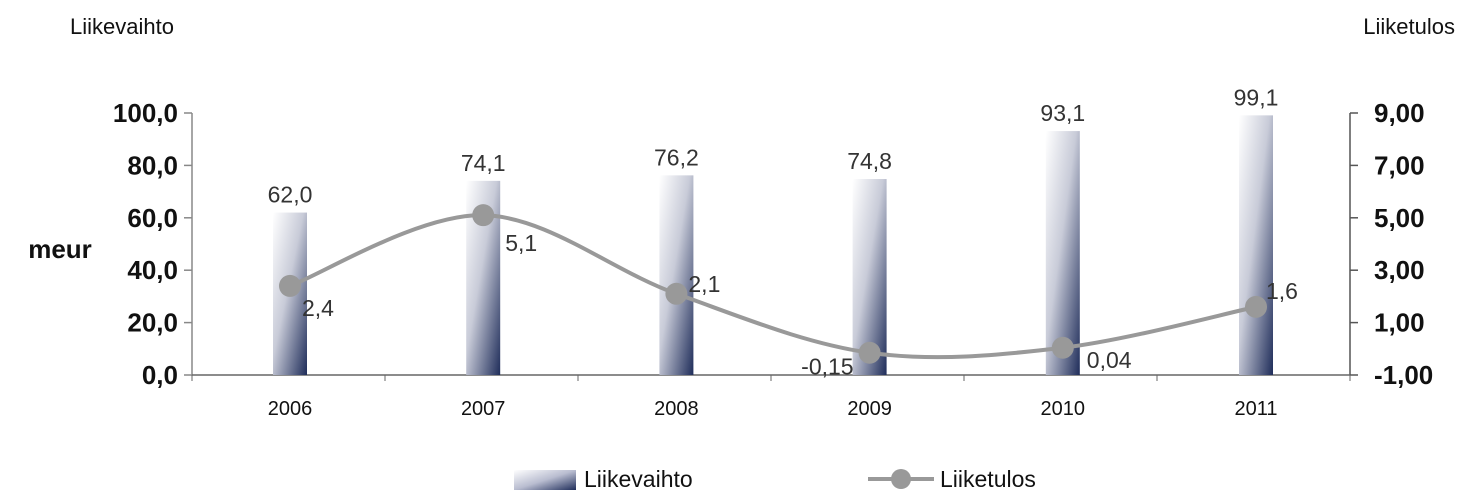 This screenshot has height=492, width=1463. What do you see at coordinates (1399, 323) in the screenshot?
I see `right-tick-label: 1,00` at bounding box center [1399, 323].